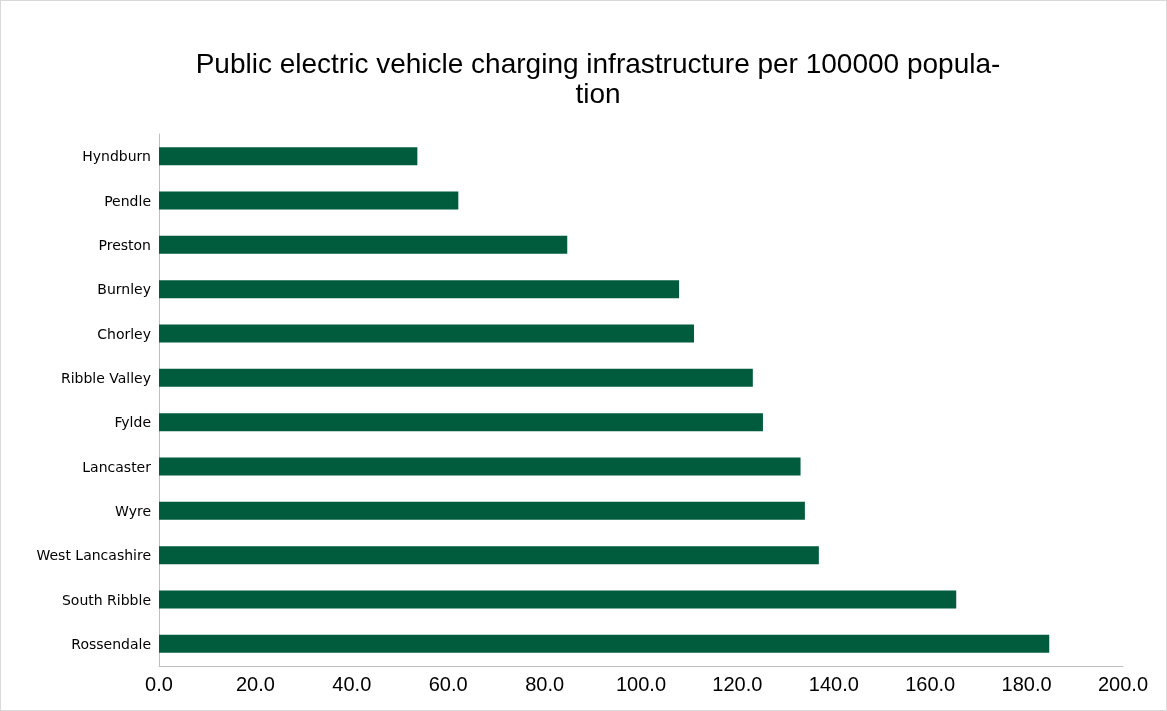 The width and height of the screenshot is (1167, 711). I want to click on chart-title: Public electric vehicle charging infrastructure per 100000 popula- tion, so click(598, 78).